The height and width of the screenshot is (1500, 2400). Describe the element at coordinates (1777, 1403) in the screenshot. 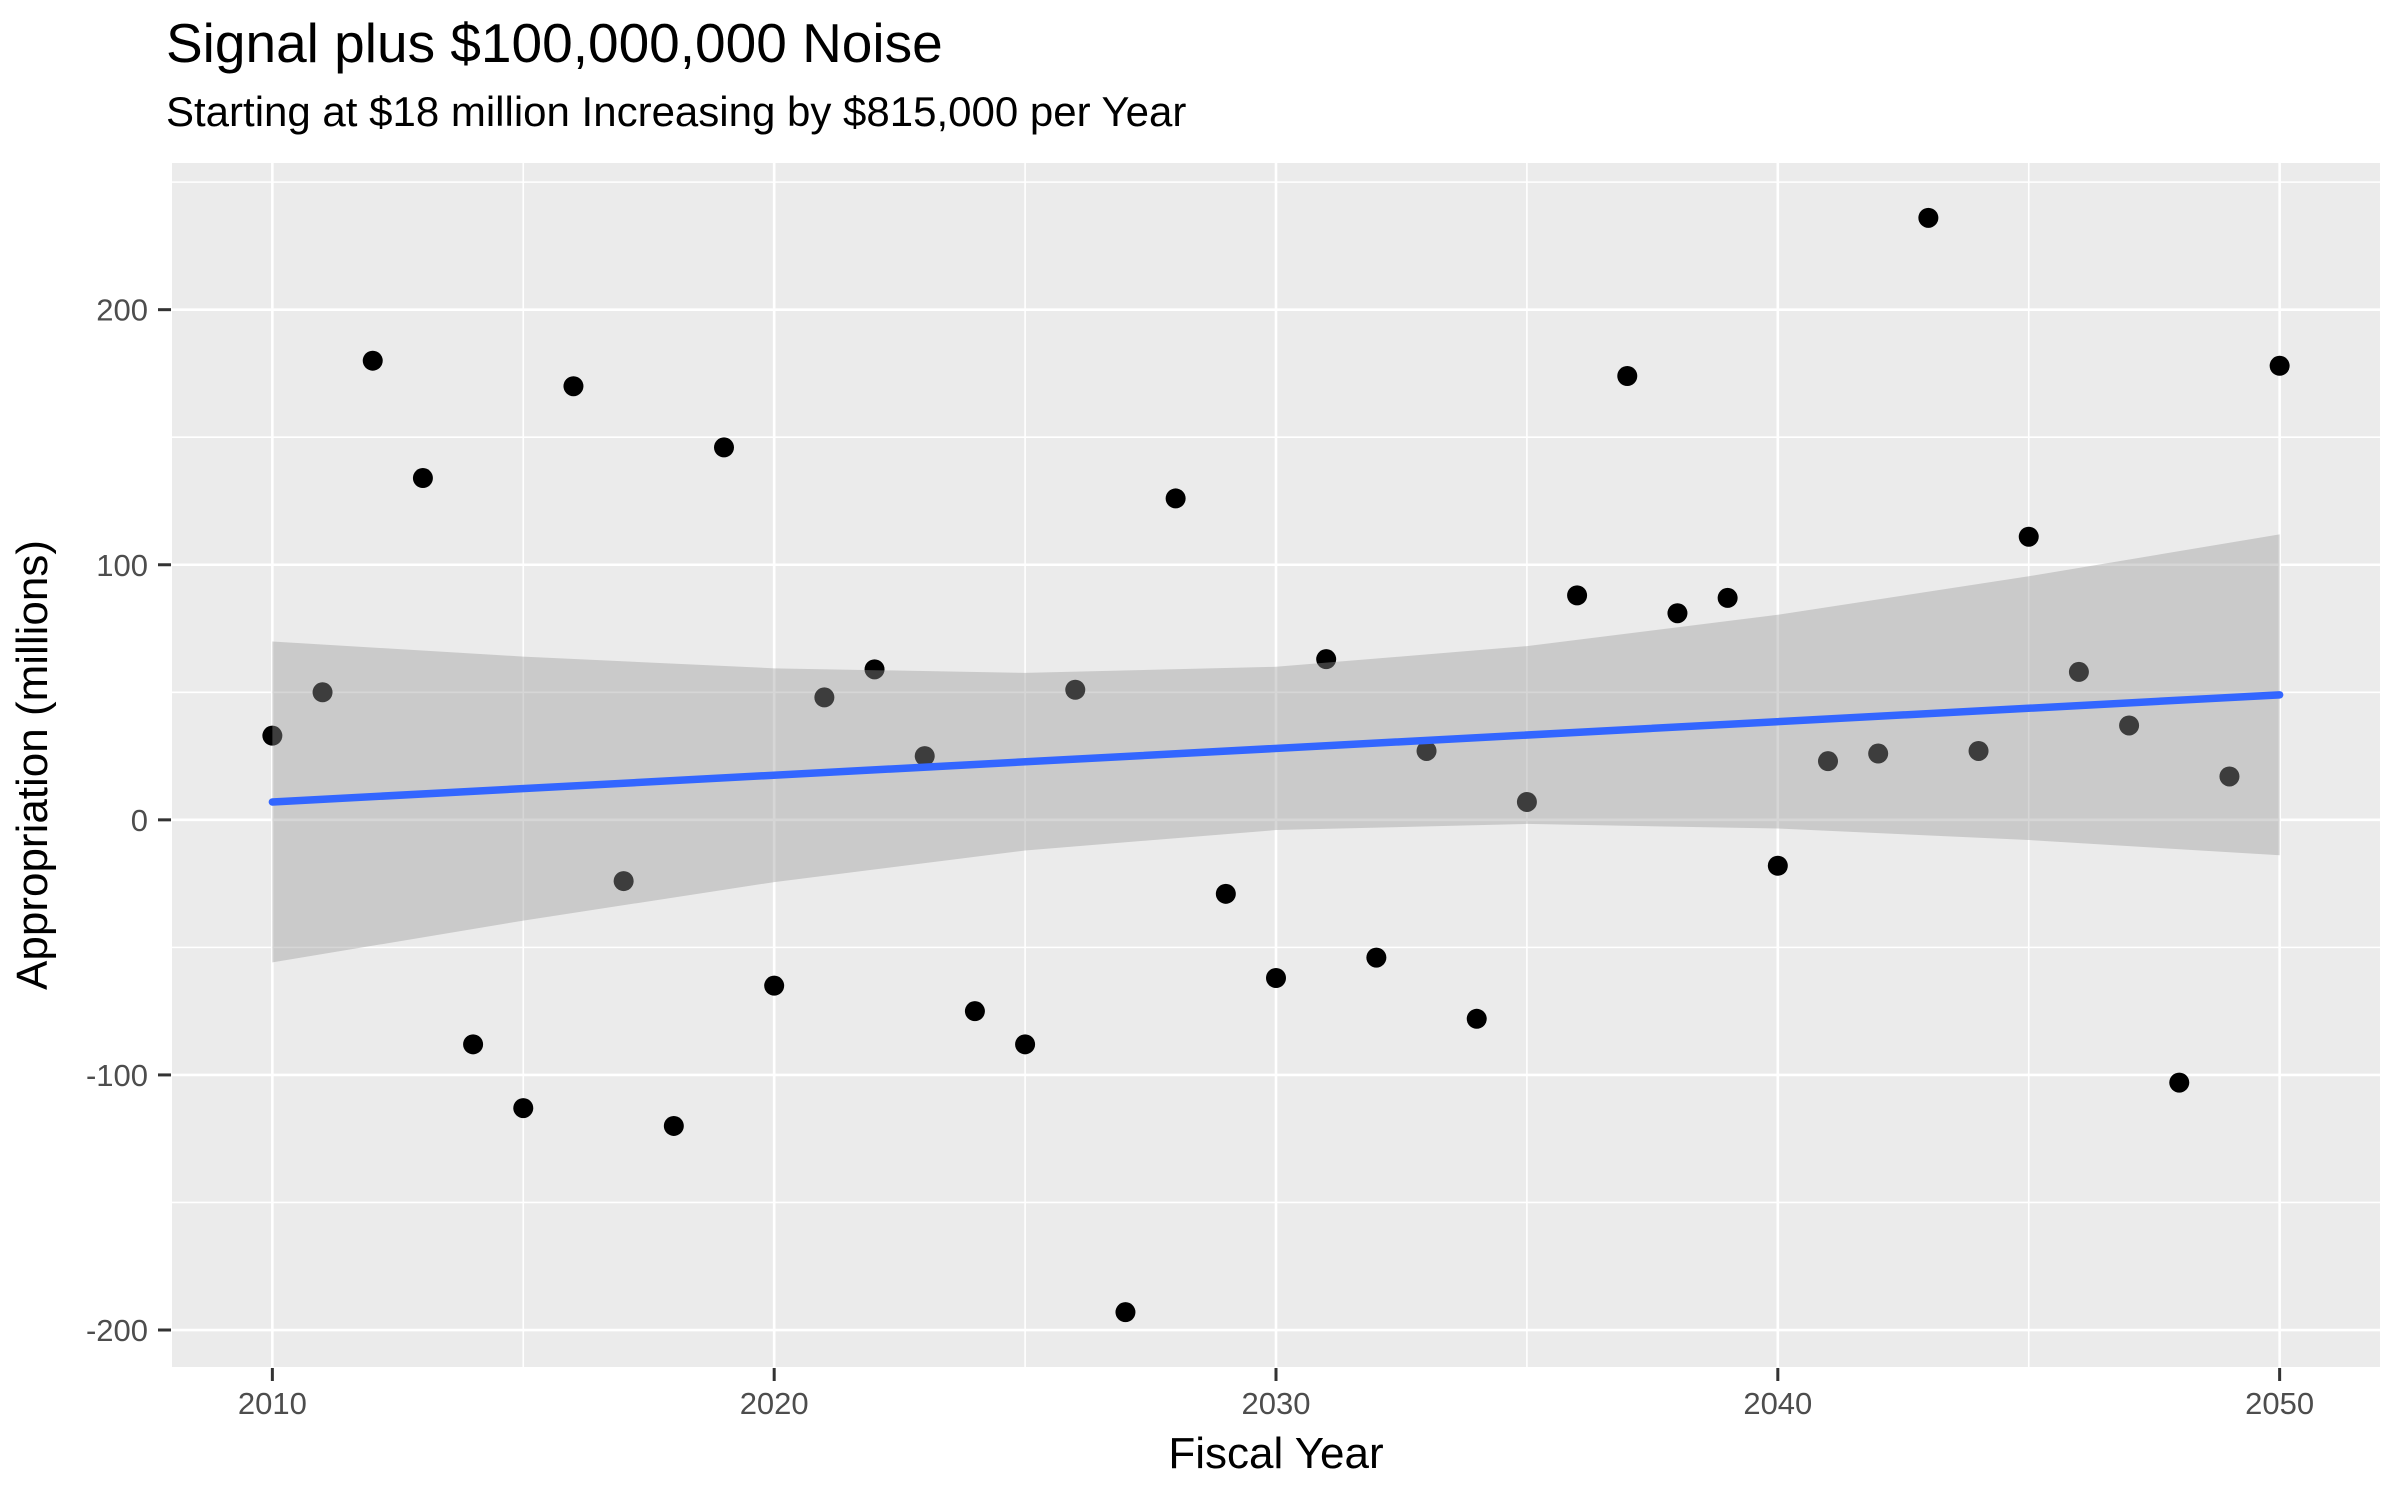

I see `x-tick-label: 2040` at that location.